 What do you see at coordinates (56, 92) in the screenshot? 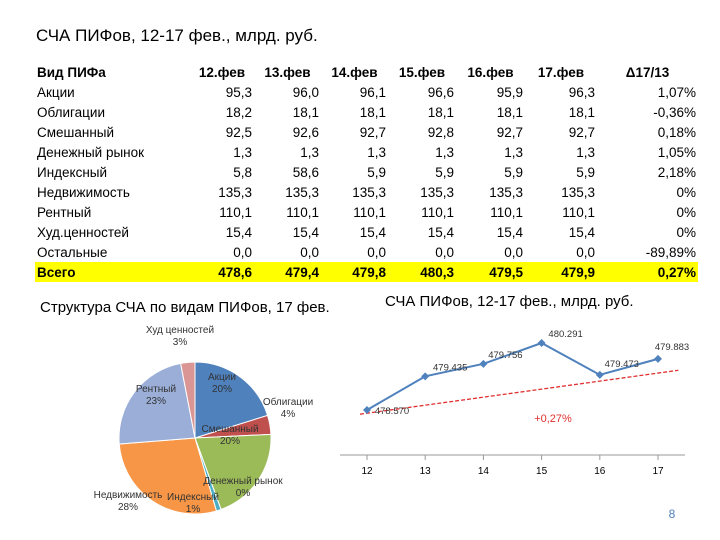
I see `table-cell: Акции` at bounding box center [56, 92].